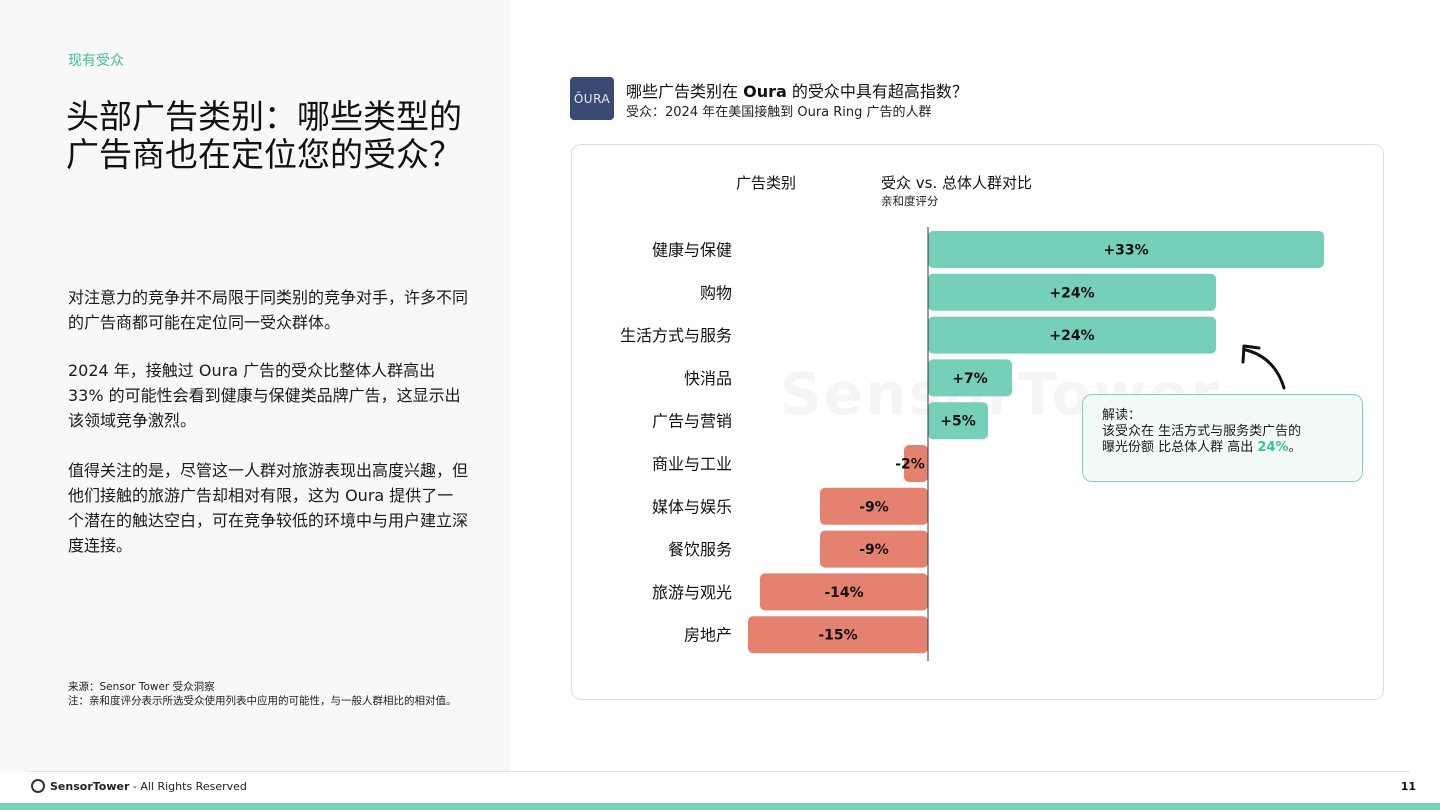  I want to click on footer-brand: SensorTower - All Rights Reserved, so click(139, 786).